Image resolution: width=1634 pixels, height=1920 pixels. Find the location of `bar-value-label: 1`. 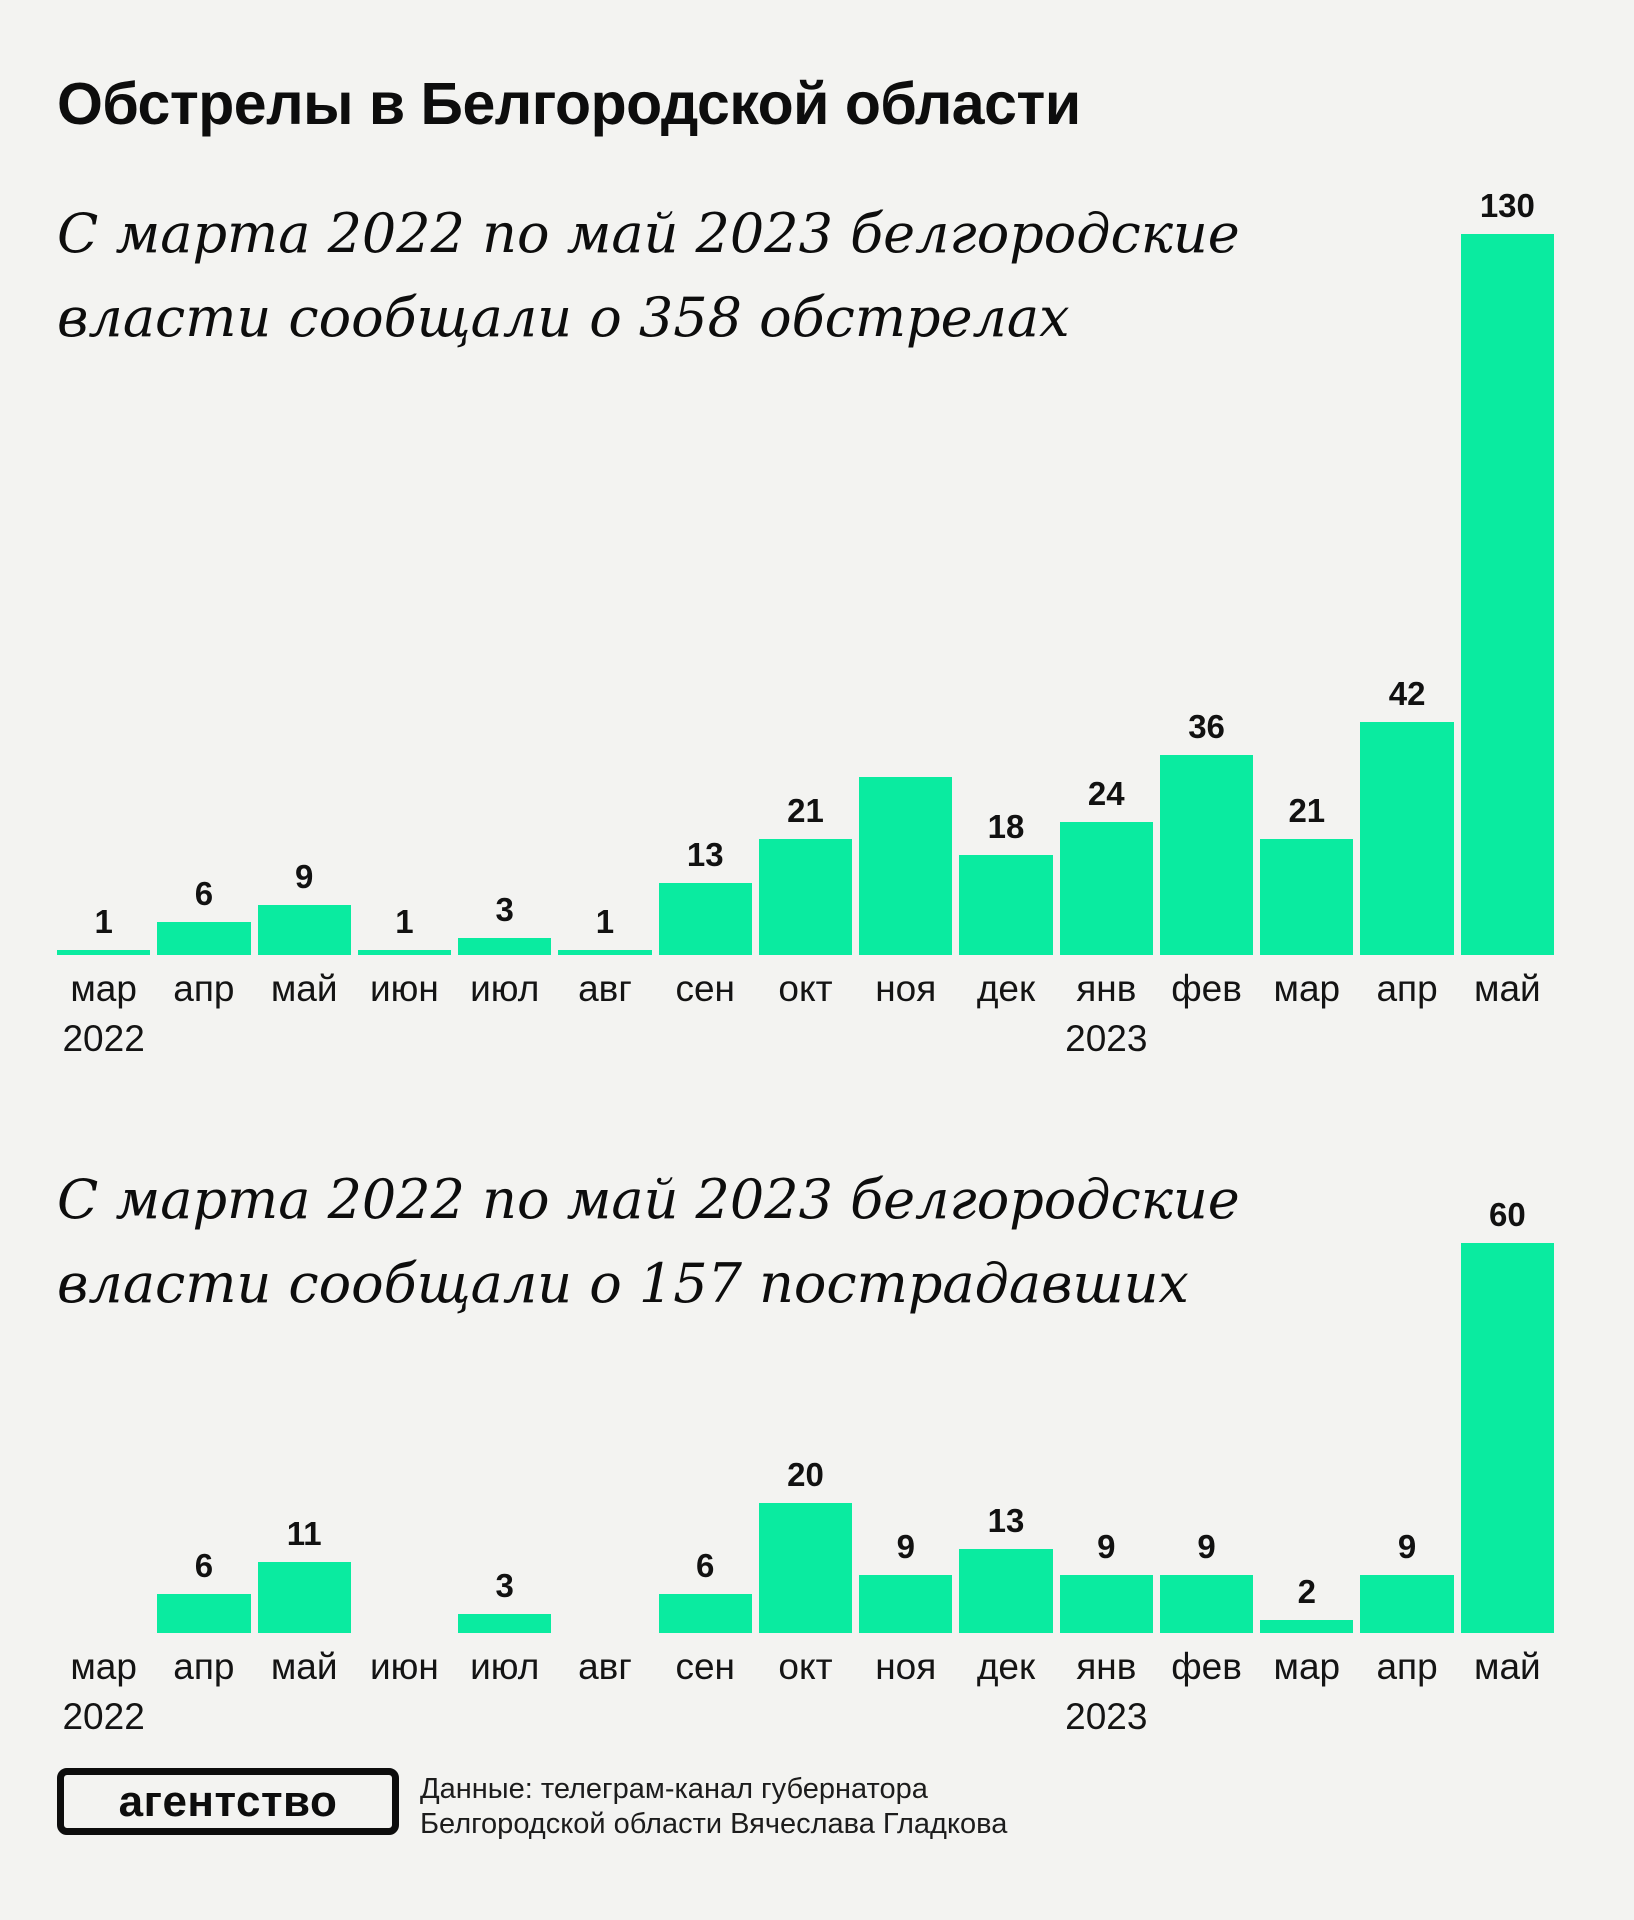

bar-value-label: 1 is located at coordinates (103, 921).